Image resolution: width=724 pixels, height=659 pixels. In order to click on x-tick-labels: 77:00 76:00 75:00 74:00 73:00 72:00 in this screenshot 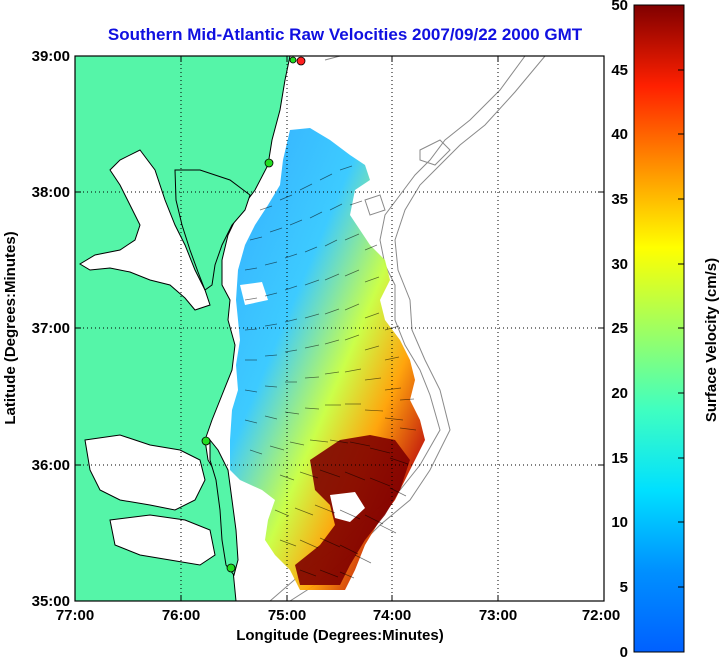, I will do `click(338, 615)`.